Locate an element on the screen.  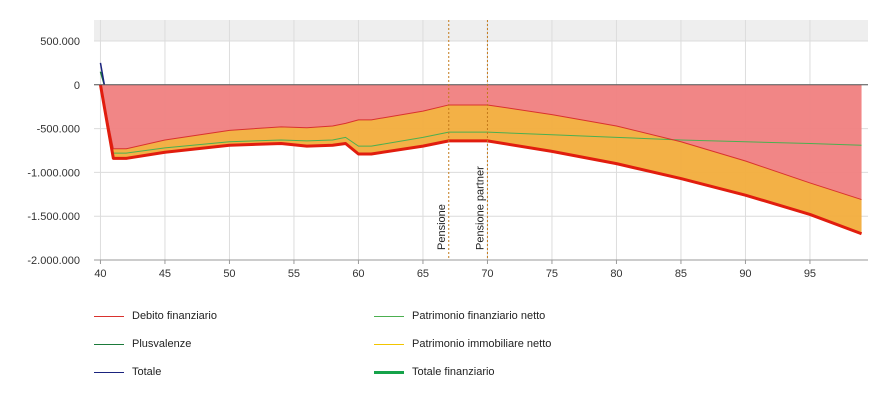
plot-top-band is located at coordinates (481, 30).